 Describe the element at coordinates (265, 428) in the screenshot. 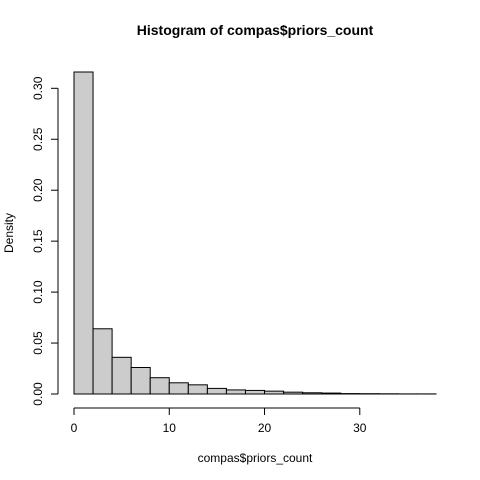

I see `x-tick-label: 20` at that location.